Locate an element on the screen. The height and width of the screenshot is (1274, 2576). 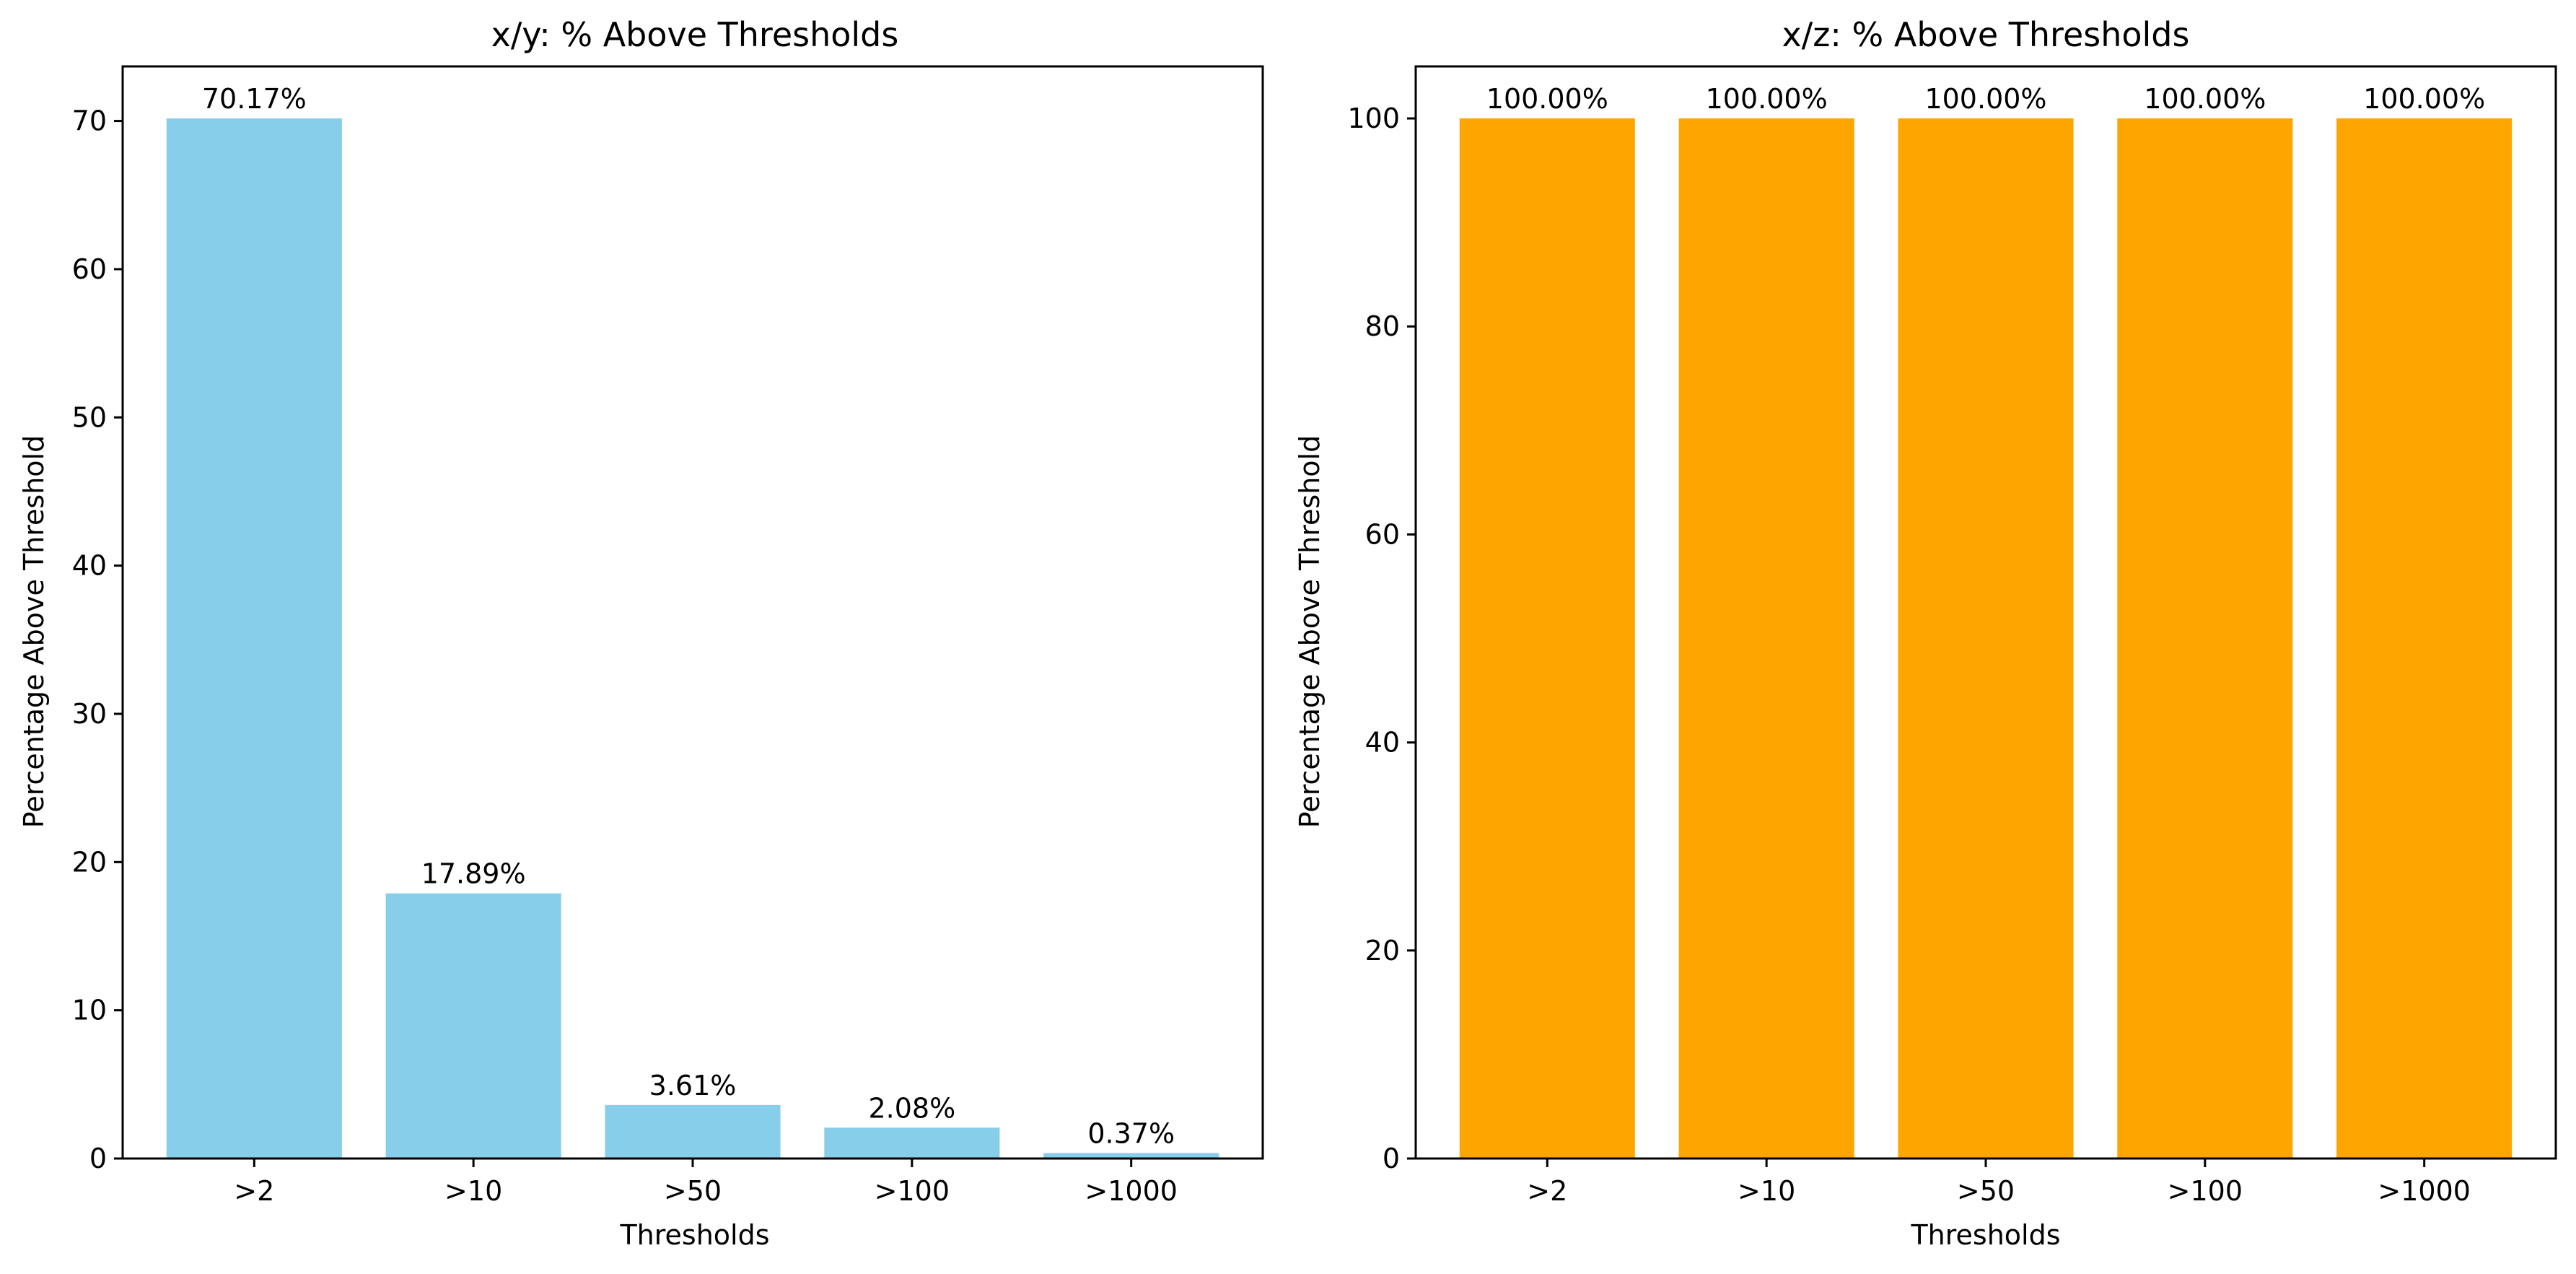
left-chart-x-ticks: >2 >10 >50 >100 >1000 is located at coordinates (706, 1183).